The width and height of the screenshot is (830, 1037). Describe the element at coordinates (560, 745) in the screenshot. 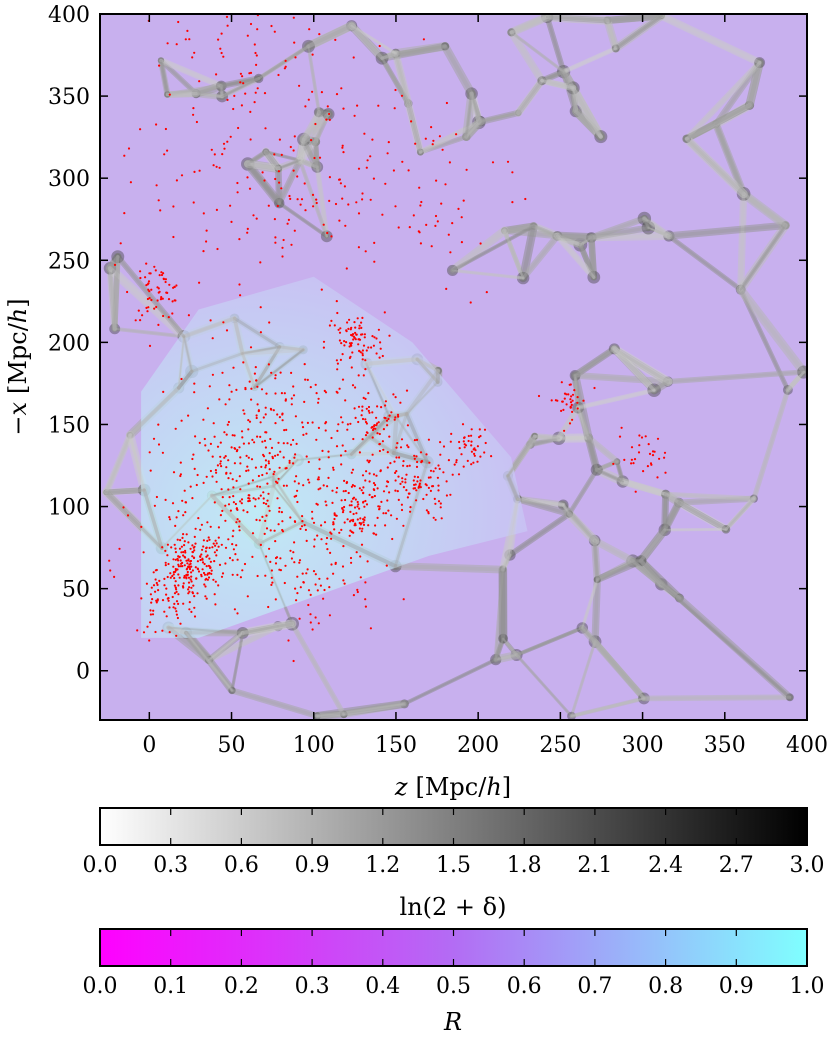

I see `x-tick-label: 250` at that location.